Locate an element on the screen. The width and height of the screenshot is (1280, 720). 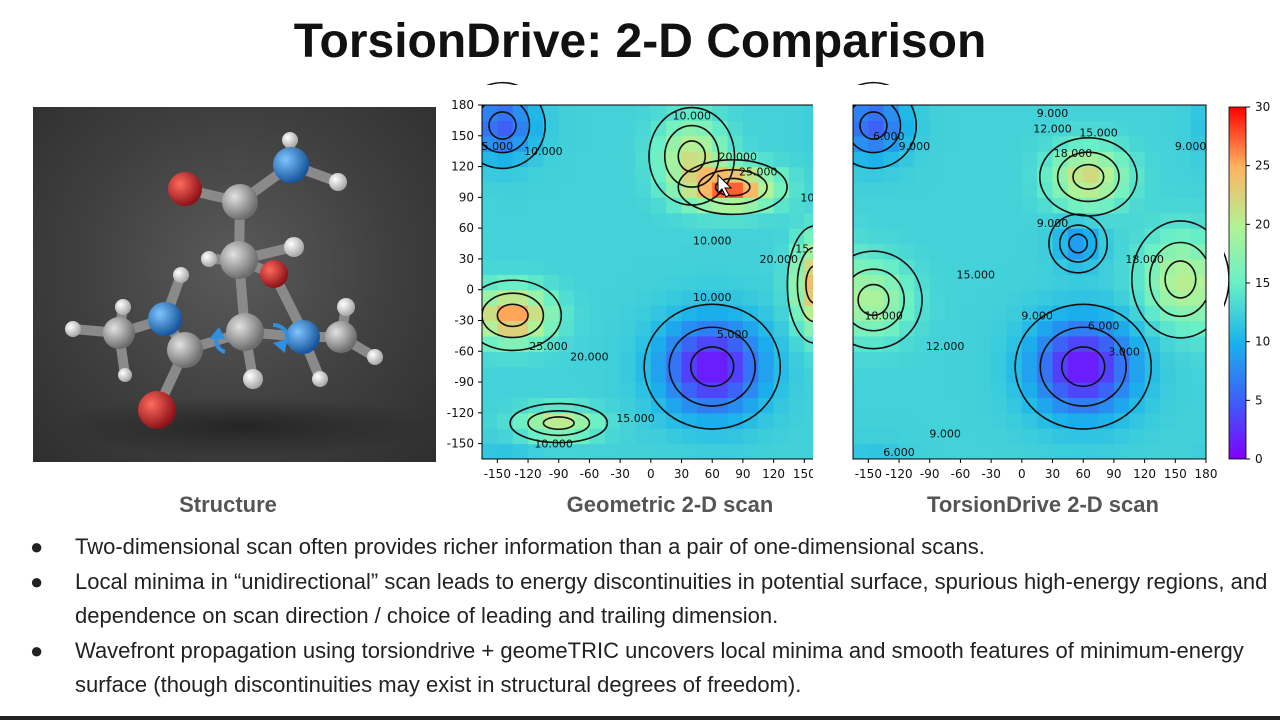
contour-label: 6.000 is located at coordinates (889, 136).